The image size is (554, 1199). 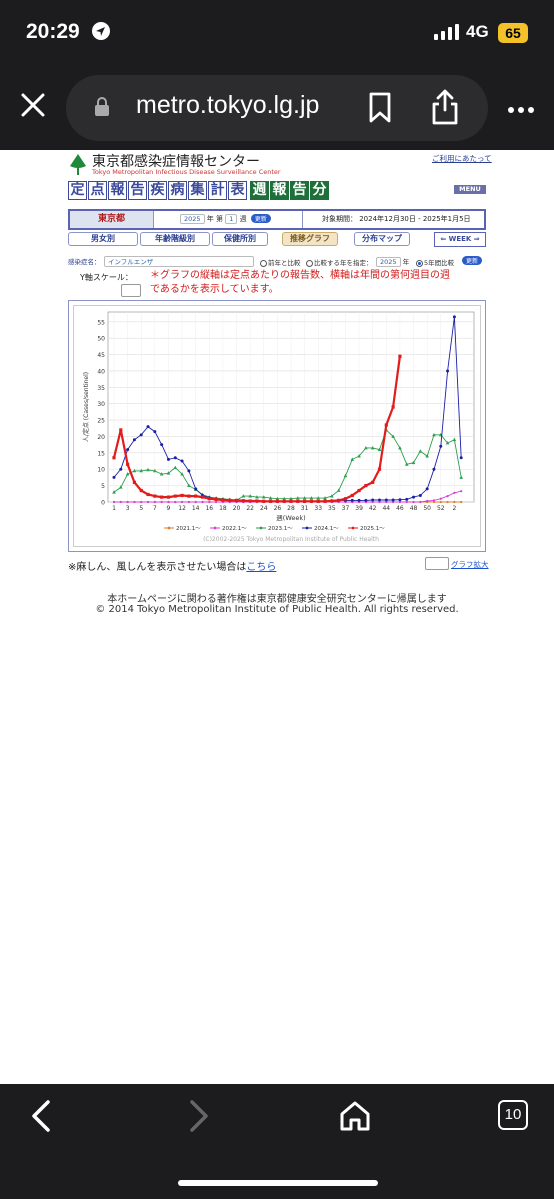 What do you see at coordinates (309, 263) in the screenshot?
I see `radio-specify-year` at bounding box center [309, 263].